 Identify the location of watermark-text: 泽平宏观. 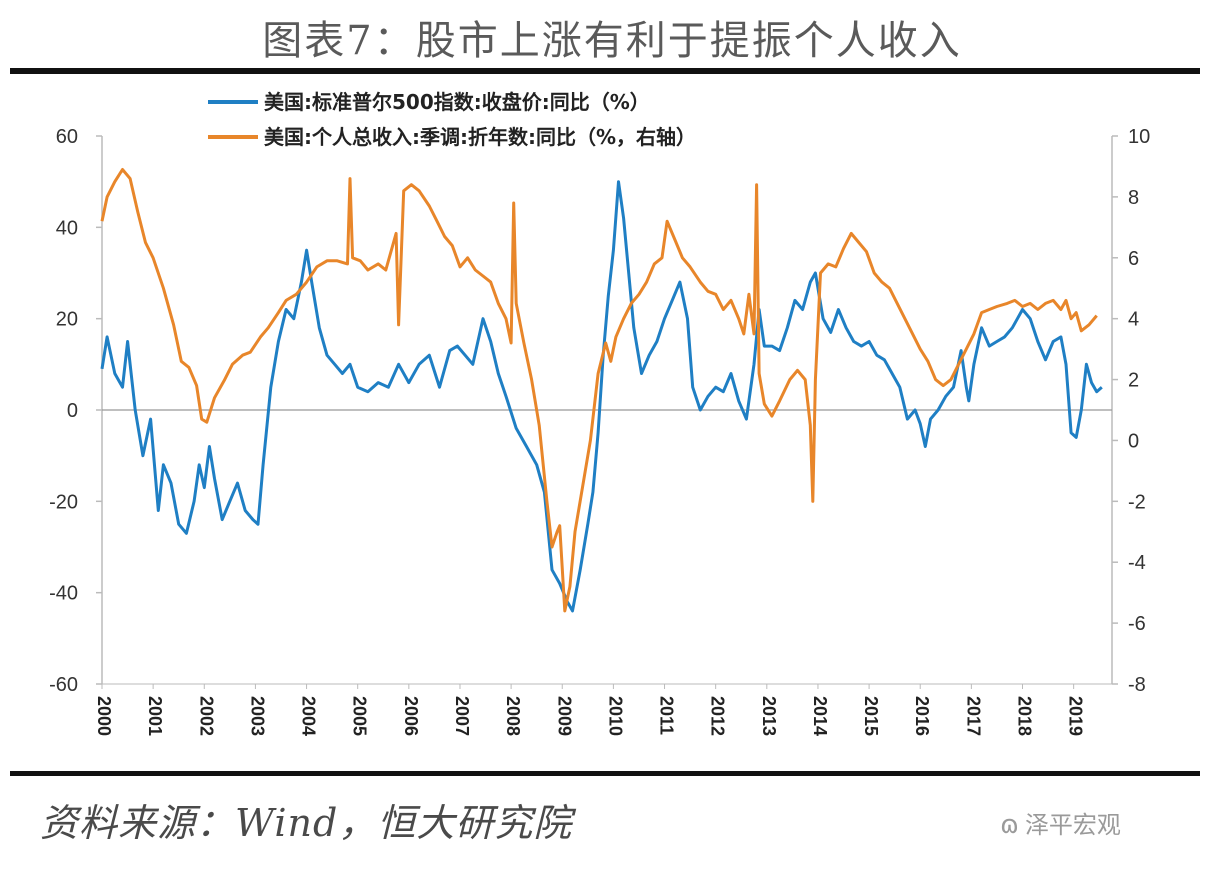
(1072, 825).